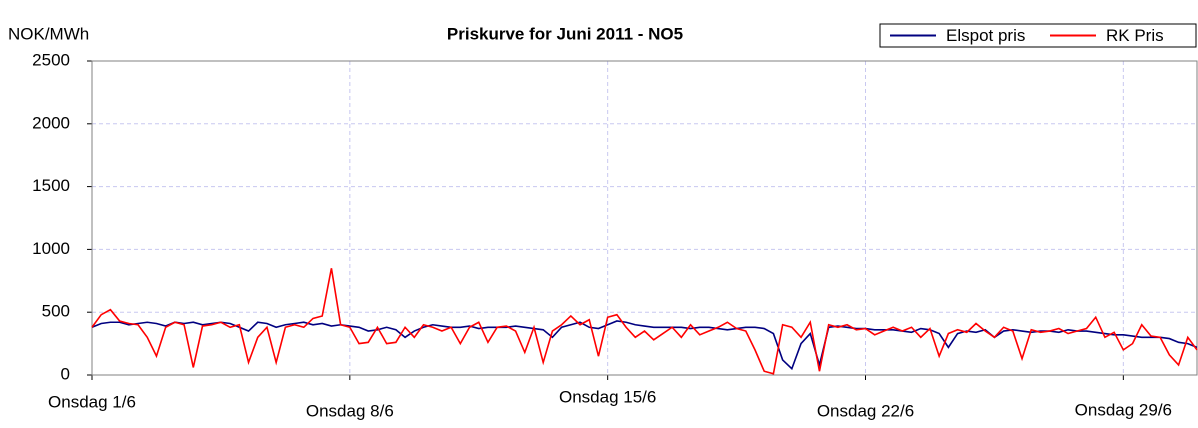 Image resolution: width=1198 pixels, height=428 pixels. What do you see at coordinates (644, 345) in the screenshot?
I see `series-line` at bounding box center [644, 345].